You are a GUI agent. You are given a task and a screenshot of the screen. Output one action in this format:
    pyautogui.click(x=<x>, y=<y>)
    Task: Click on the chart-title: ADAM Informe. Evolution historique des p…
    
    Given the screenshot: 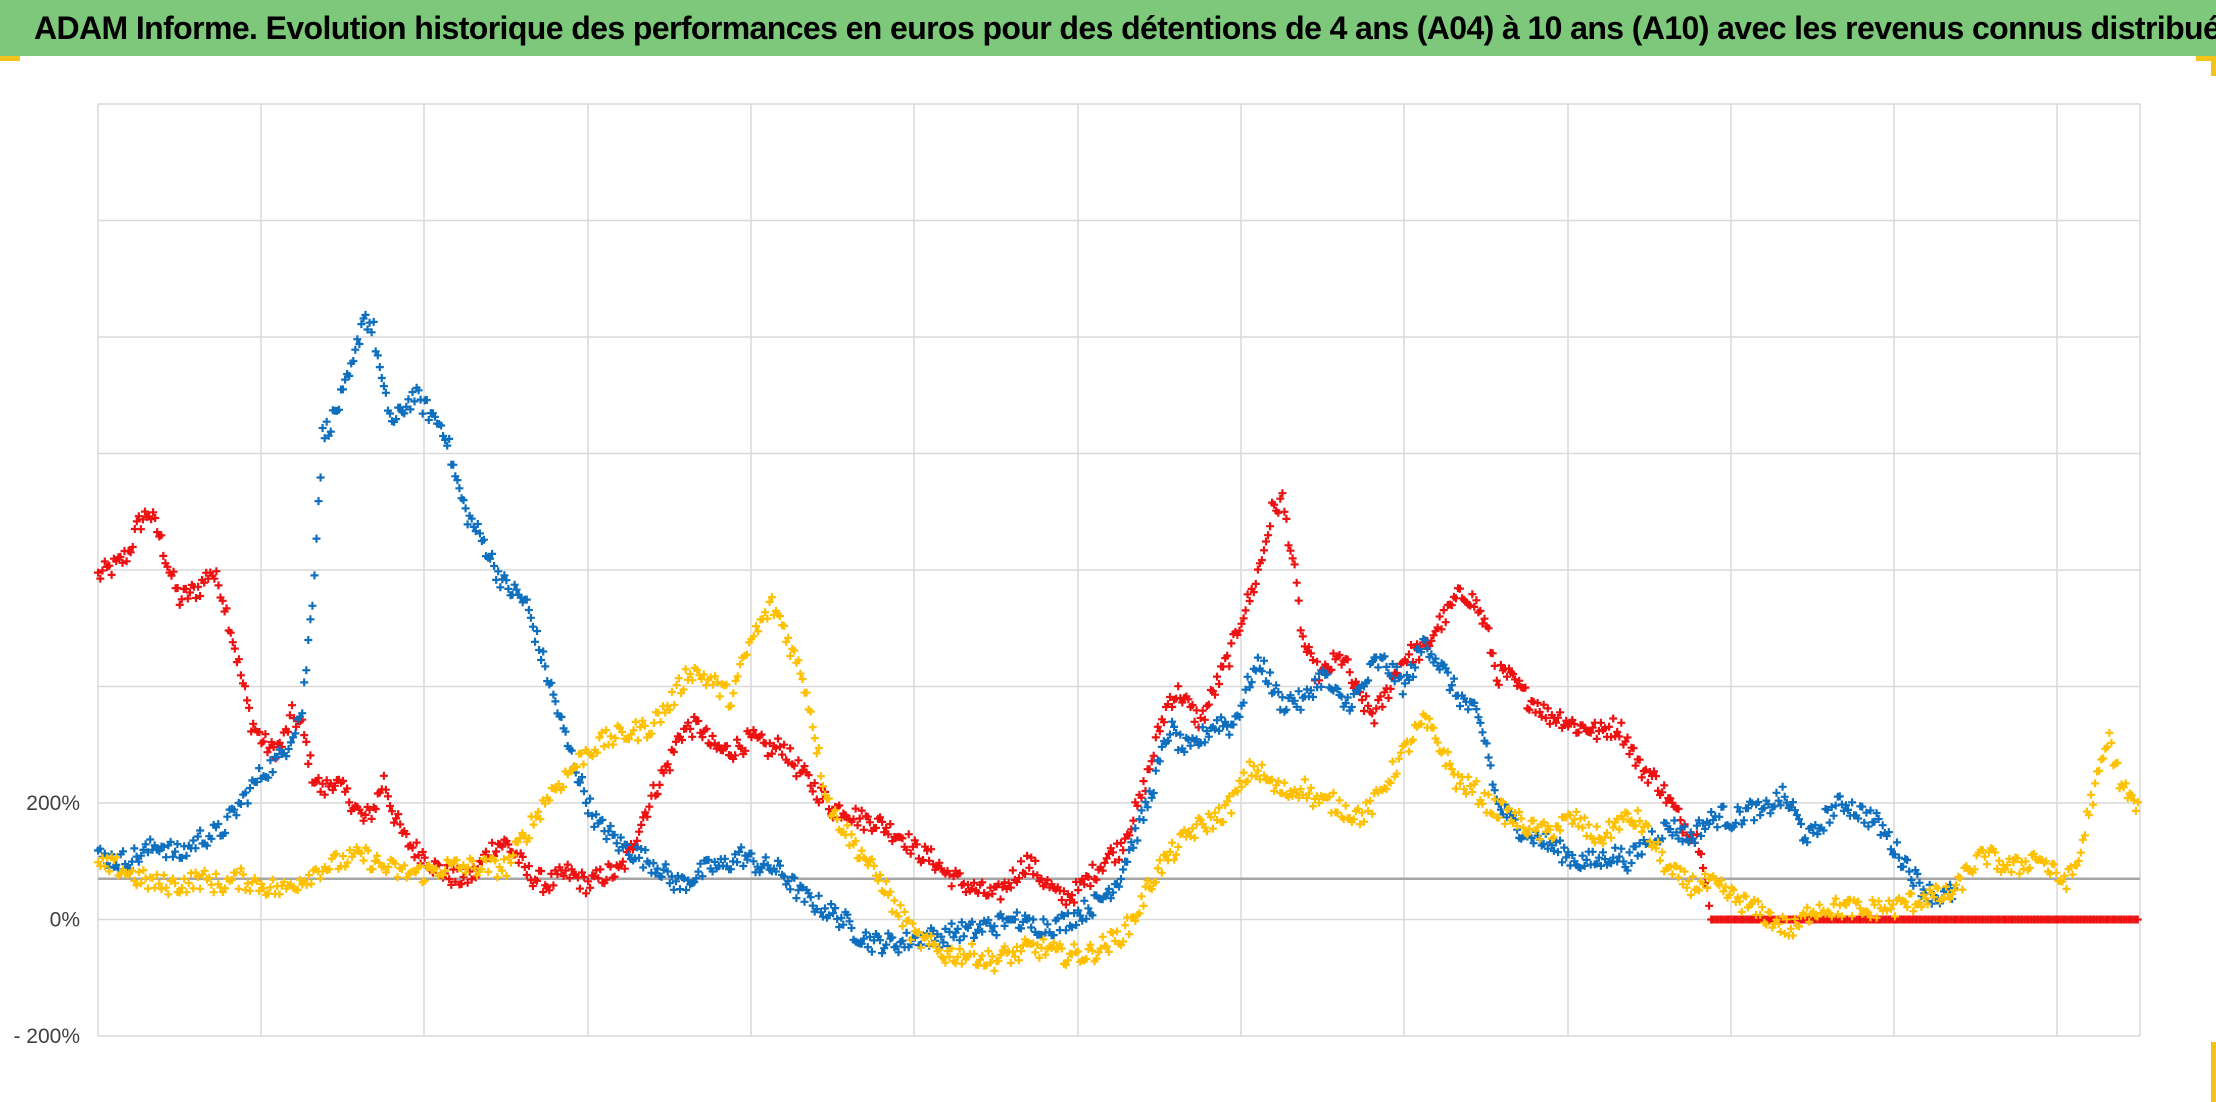 What is the action you would take?
    pyautogui.click(x=1125, y=27)
    